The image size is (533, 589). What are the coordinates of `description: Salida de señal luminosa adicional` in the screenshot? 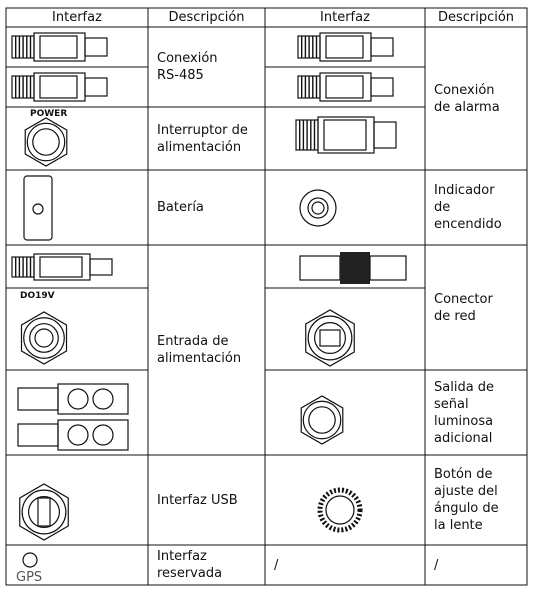 It's located at (464, 412).